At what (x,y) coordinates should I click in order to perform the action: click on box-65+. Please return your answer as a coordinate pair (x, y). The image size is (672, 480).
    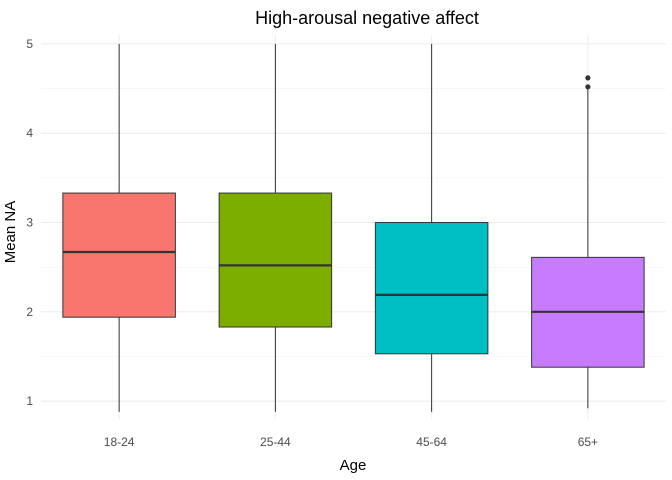
    Looking at the image, I should click on (588, 242).